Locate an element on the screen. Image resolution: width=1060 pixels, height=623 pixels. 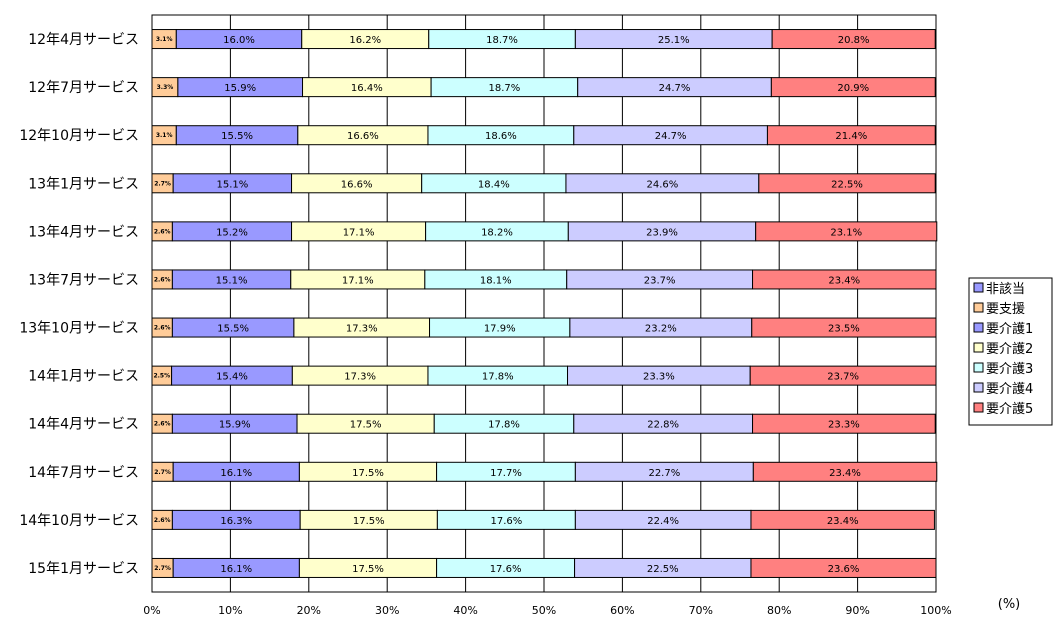
data-label: 23.1% is located at coordinates (846, 232).